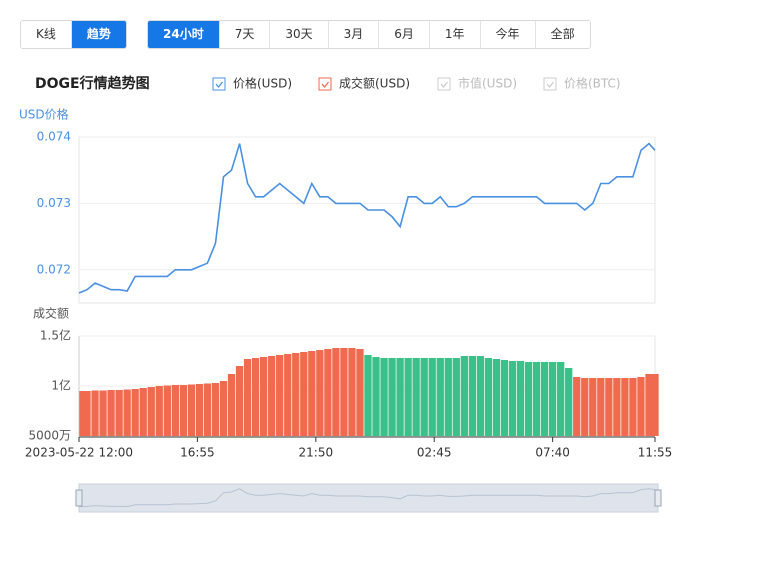 Image resolution: width=780 pixels, height=563 pixels. Describe the element at coordinates (184, 34) in the screenshot. I see `tab: 24小时` at that location.